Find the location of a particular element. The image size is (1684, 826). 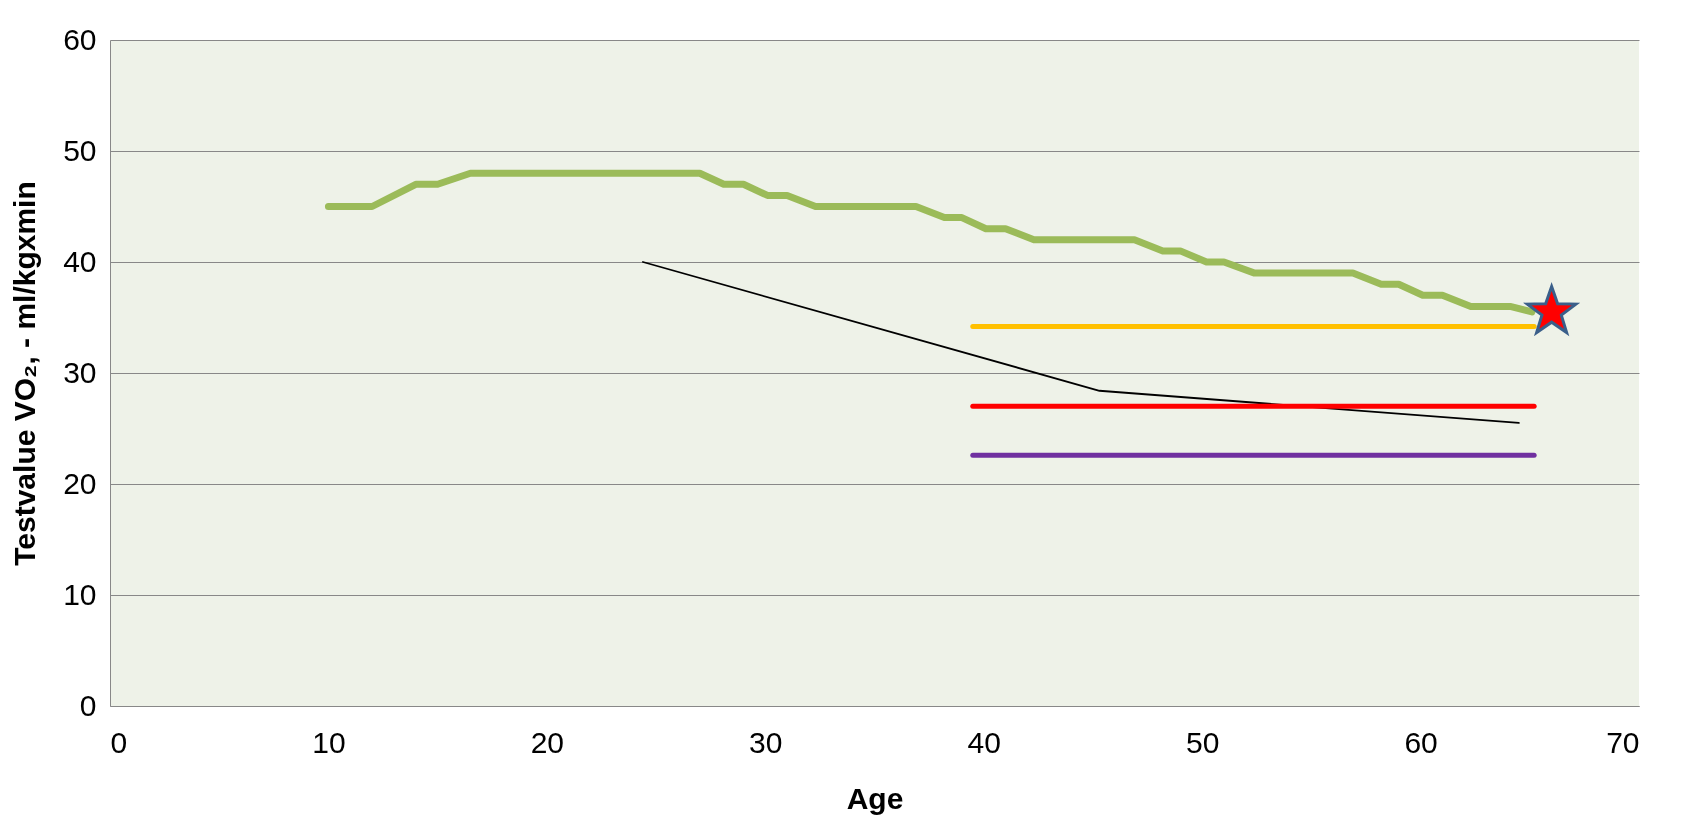

x-axis-title: Age is located at coordinates (875, 798).